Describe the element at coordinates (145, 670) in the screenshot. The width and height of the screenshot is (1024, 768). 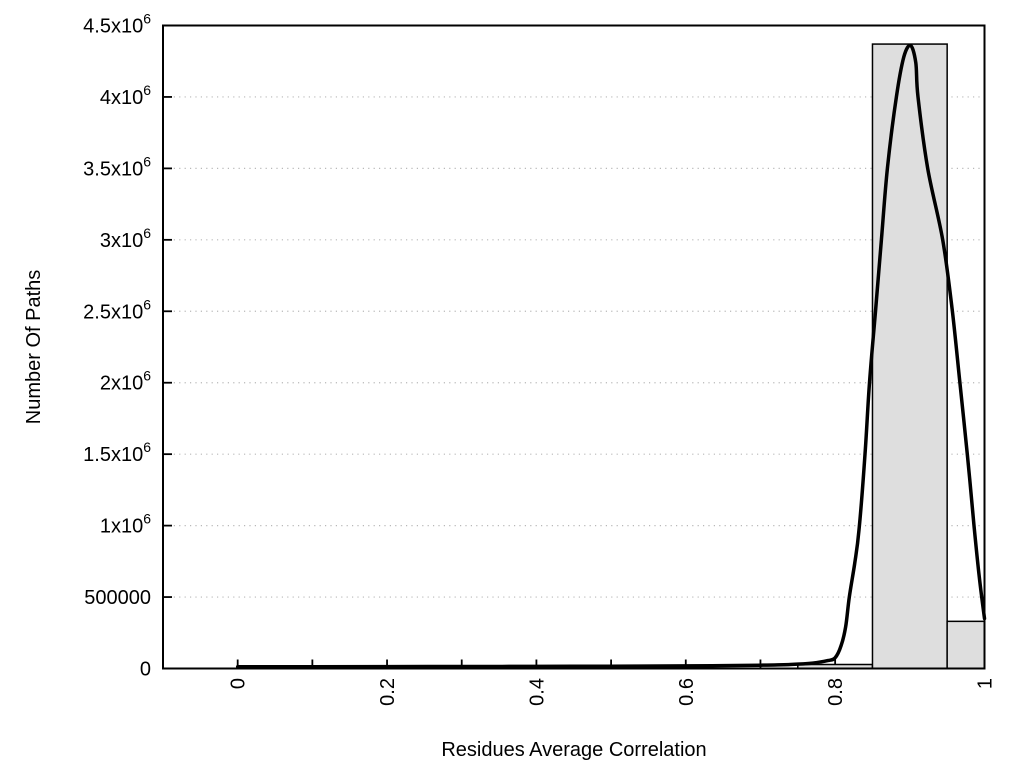
I see `y-tick-label: 0` at that location.